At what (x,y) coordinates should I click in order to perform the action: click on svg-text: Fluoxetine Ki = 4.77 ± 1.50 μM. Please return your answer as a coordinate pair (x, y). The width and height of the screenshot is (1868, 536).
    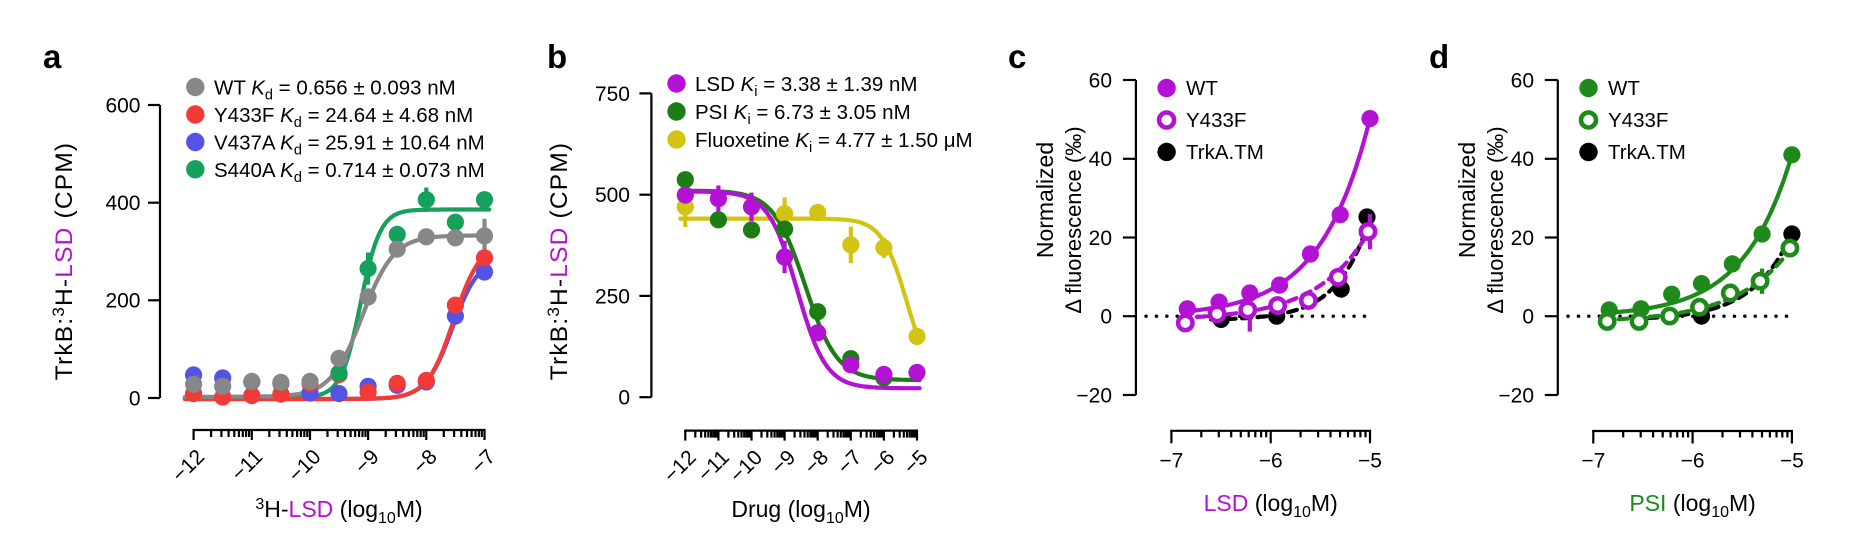
    Looking at the image, I should click on (834, 142).